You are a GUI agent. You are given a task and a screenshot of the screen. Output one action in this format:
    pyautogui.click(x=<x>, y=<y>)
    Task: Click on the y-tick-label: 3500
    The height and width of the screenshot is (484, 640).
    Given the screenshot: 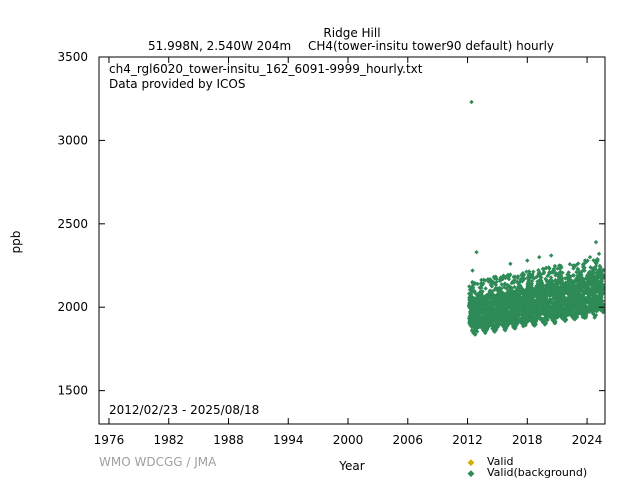 What is the action you would take?
    pyautogui.click(x=72, y=57)
    